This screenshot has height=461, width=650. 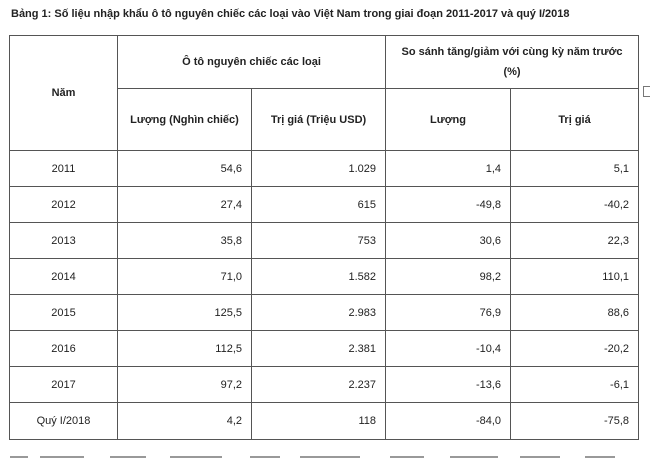 I want to click on cell-quantity: 35,8, so click(x=184, y=240).